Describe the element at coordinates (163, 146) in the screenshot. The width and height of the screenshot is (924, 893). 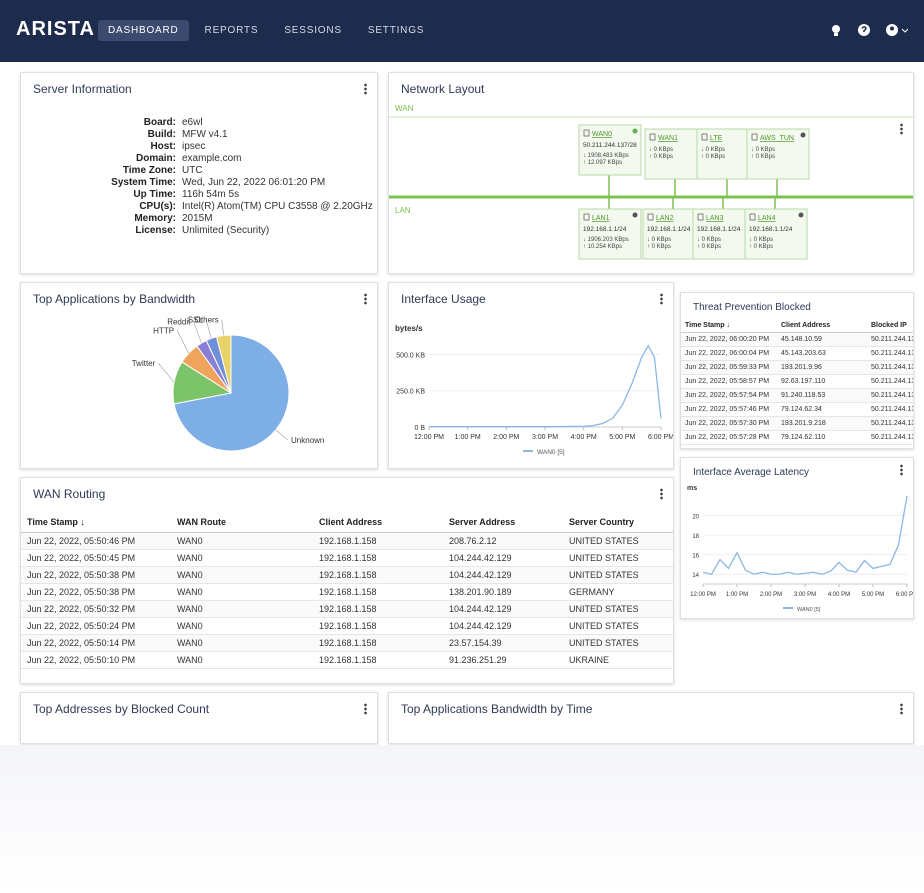
I see `info-label: Host:` at that location.